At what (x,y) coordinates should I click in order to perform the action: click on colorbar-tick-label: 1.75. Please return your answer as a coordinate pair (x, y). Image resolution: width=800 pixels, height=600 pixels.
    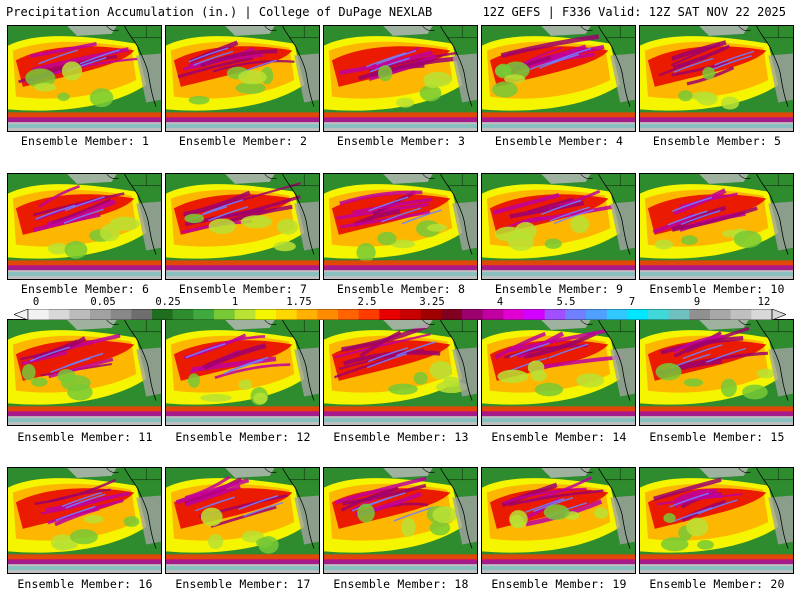
    Looking at the image, I should click on (299, 302).